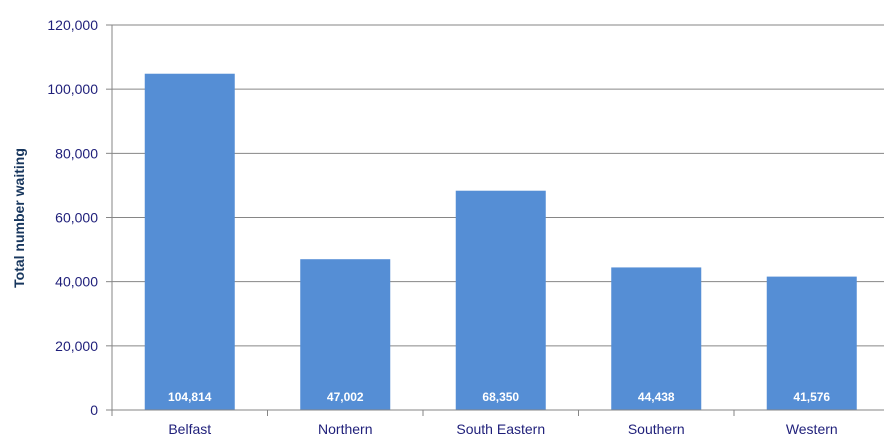 The width and height of the screenshot is (885, 437). I want to click on bar-belfast, so click(189, 242).